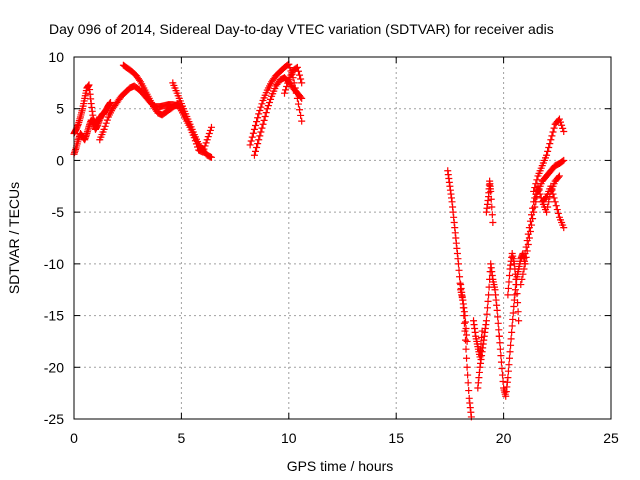 Image resolution: width=640 pixels, height=480 pixels. I want to click on series-satellite-t, so click(550, 194).